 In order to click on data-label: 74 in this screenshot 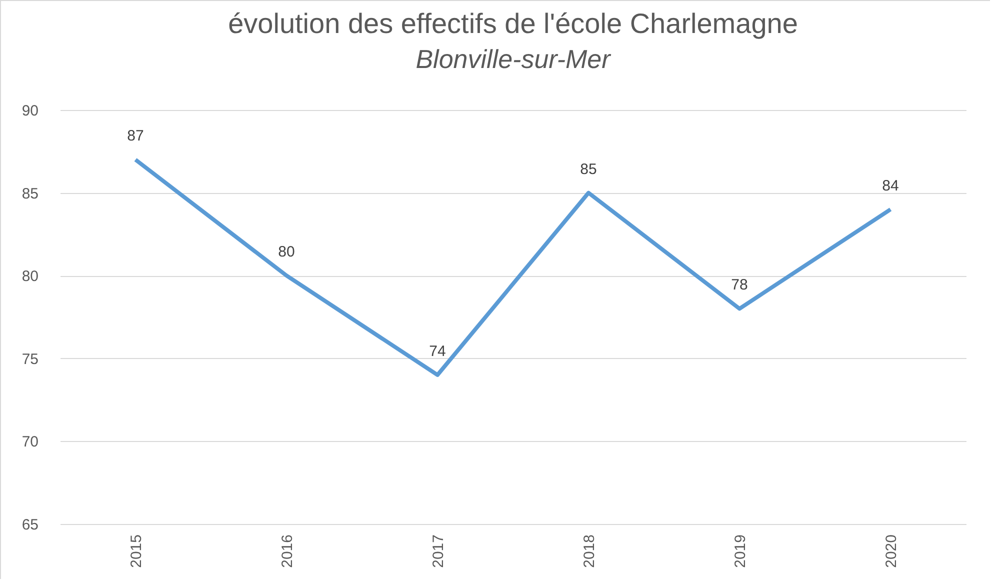, I will do `click(437, 351)`.